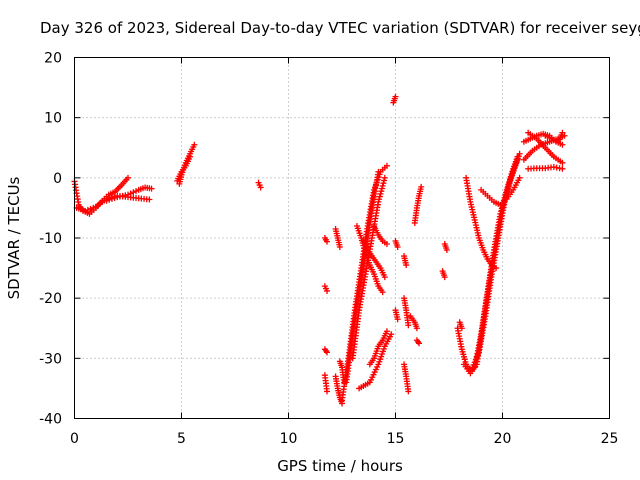 This screenshot has height=480, width=640. I want to click on y-tick-label: 20, so click(53, 59).